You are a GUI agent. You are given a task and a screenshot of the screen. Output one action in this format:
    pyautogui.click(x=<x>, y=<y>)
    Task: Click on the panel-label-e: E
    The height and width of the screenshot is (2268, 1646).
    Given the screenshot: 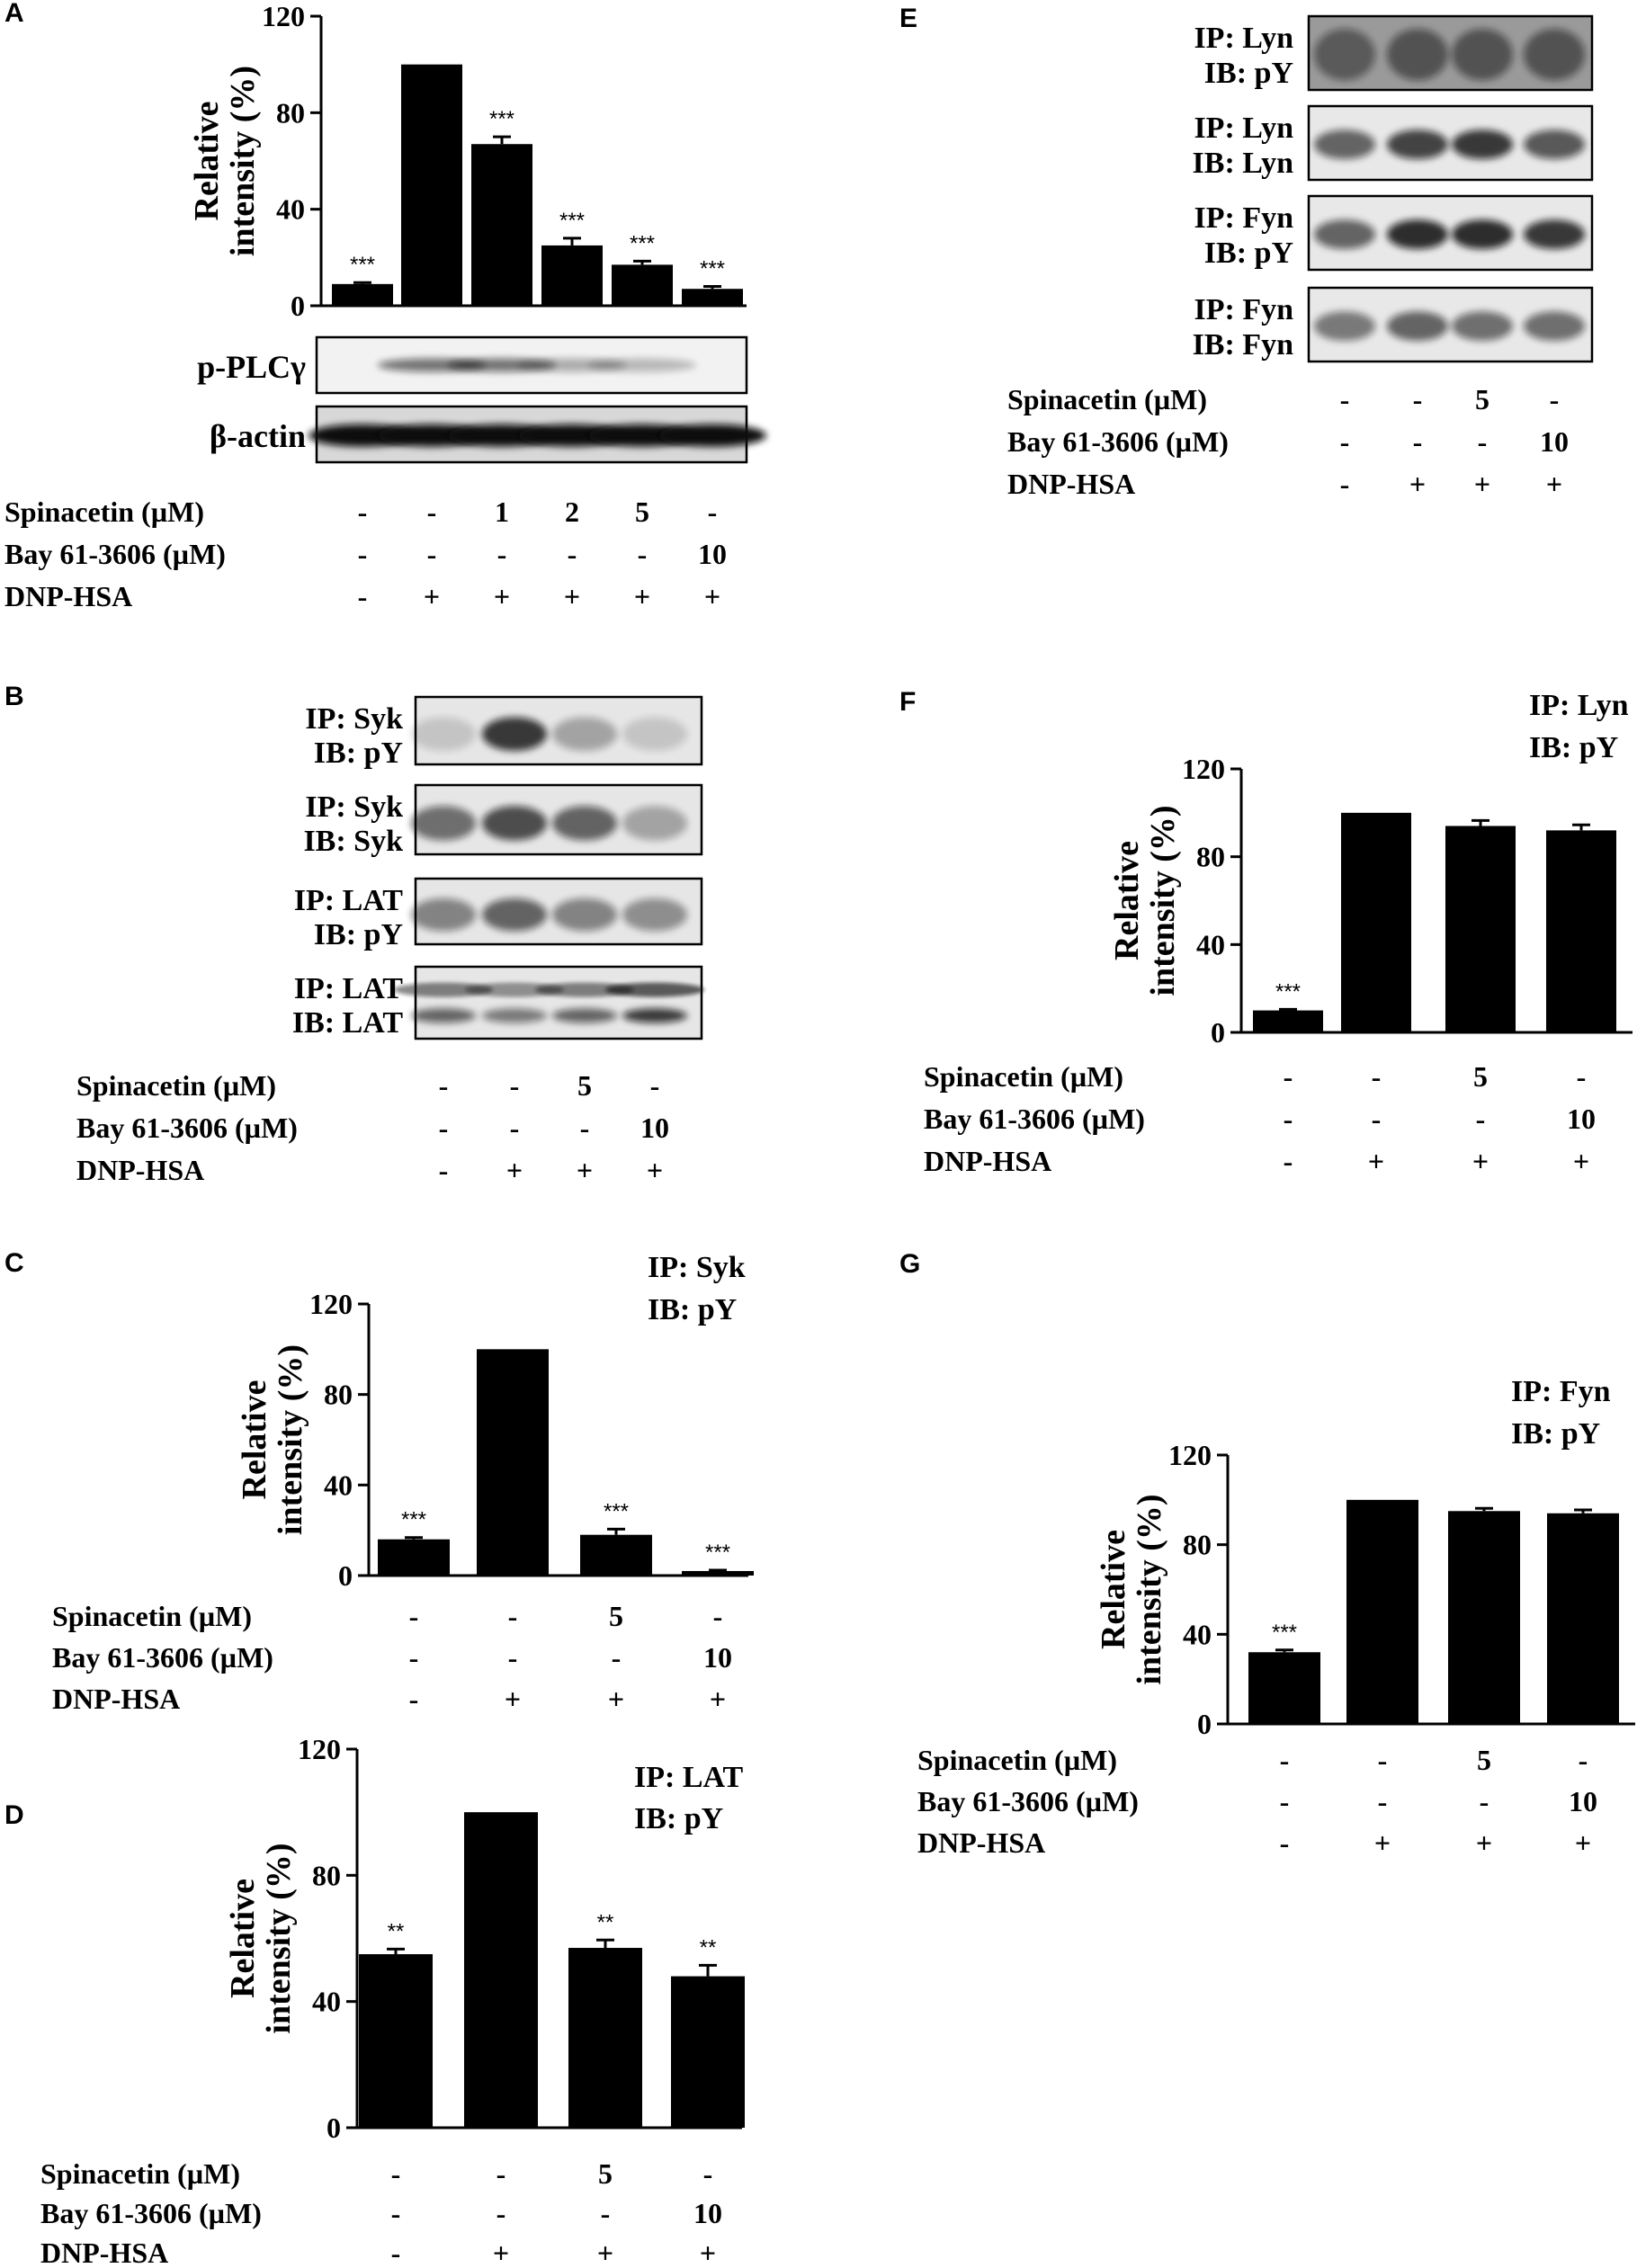 What is the action you would take?
    pyautogui.click(x=908, y=18)
    